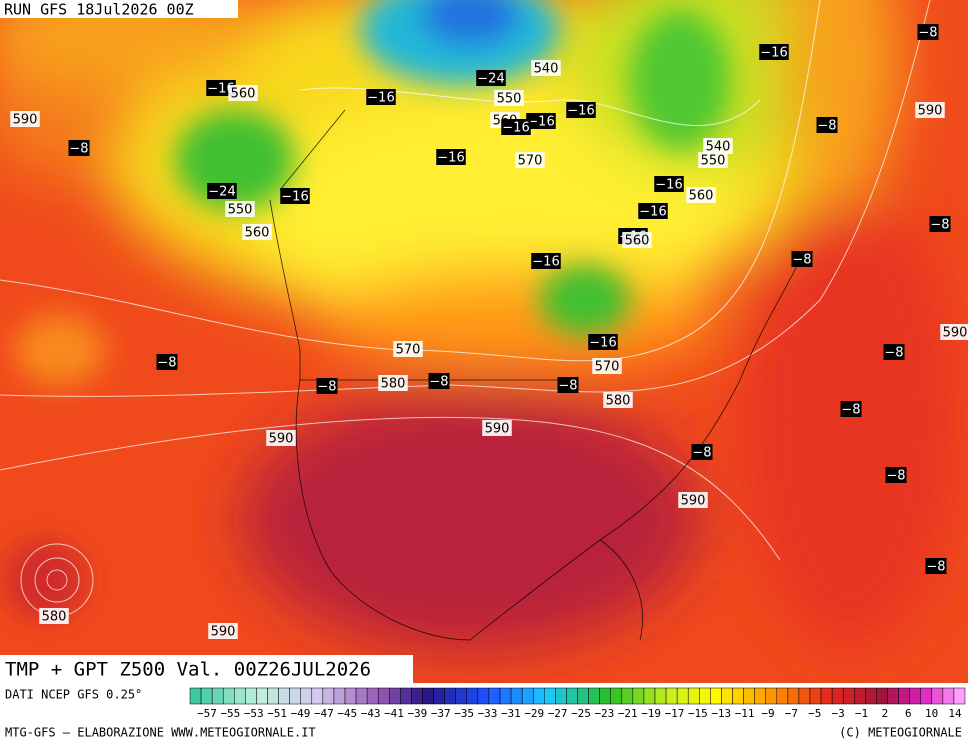 The image size is (968, 745). What do you see at coordinates (301, 713) in the screenshot?
I see `scale-label: −49` at bounding box center [301, 713].